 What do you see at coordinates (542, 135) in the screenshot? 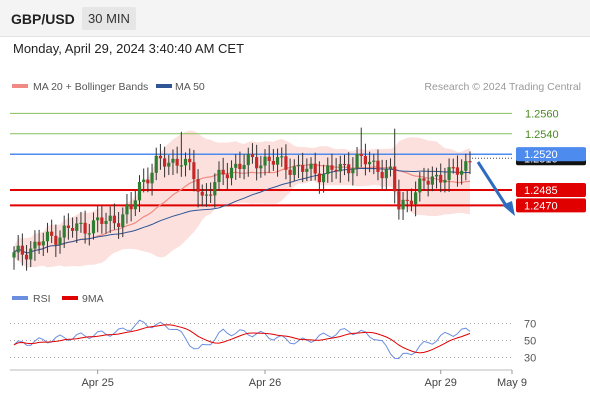
I see `level-label-1.2540: 1.2540` at bounding box center [542, 135].